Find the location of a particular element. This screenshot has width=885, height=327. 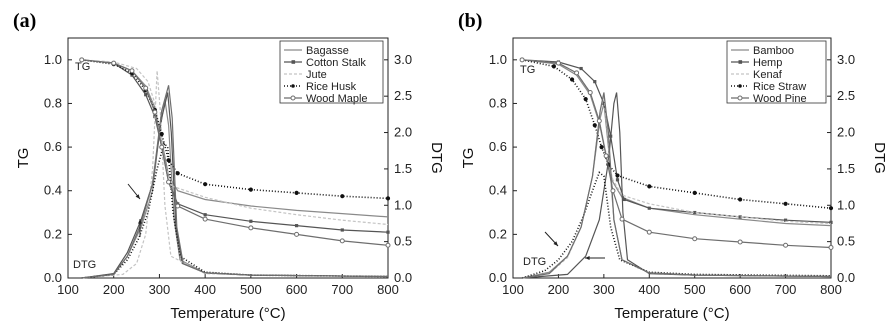

y-right-tick-label: 3.0 is located at coordinates (846, 59).